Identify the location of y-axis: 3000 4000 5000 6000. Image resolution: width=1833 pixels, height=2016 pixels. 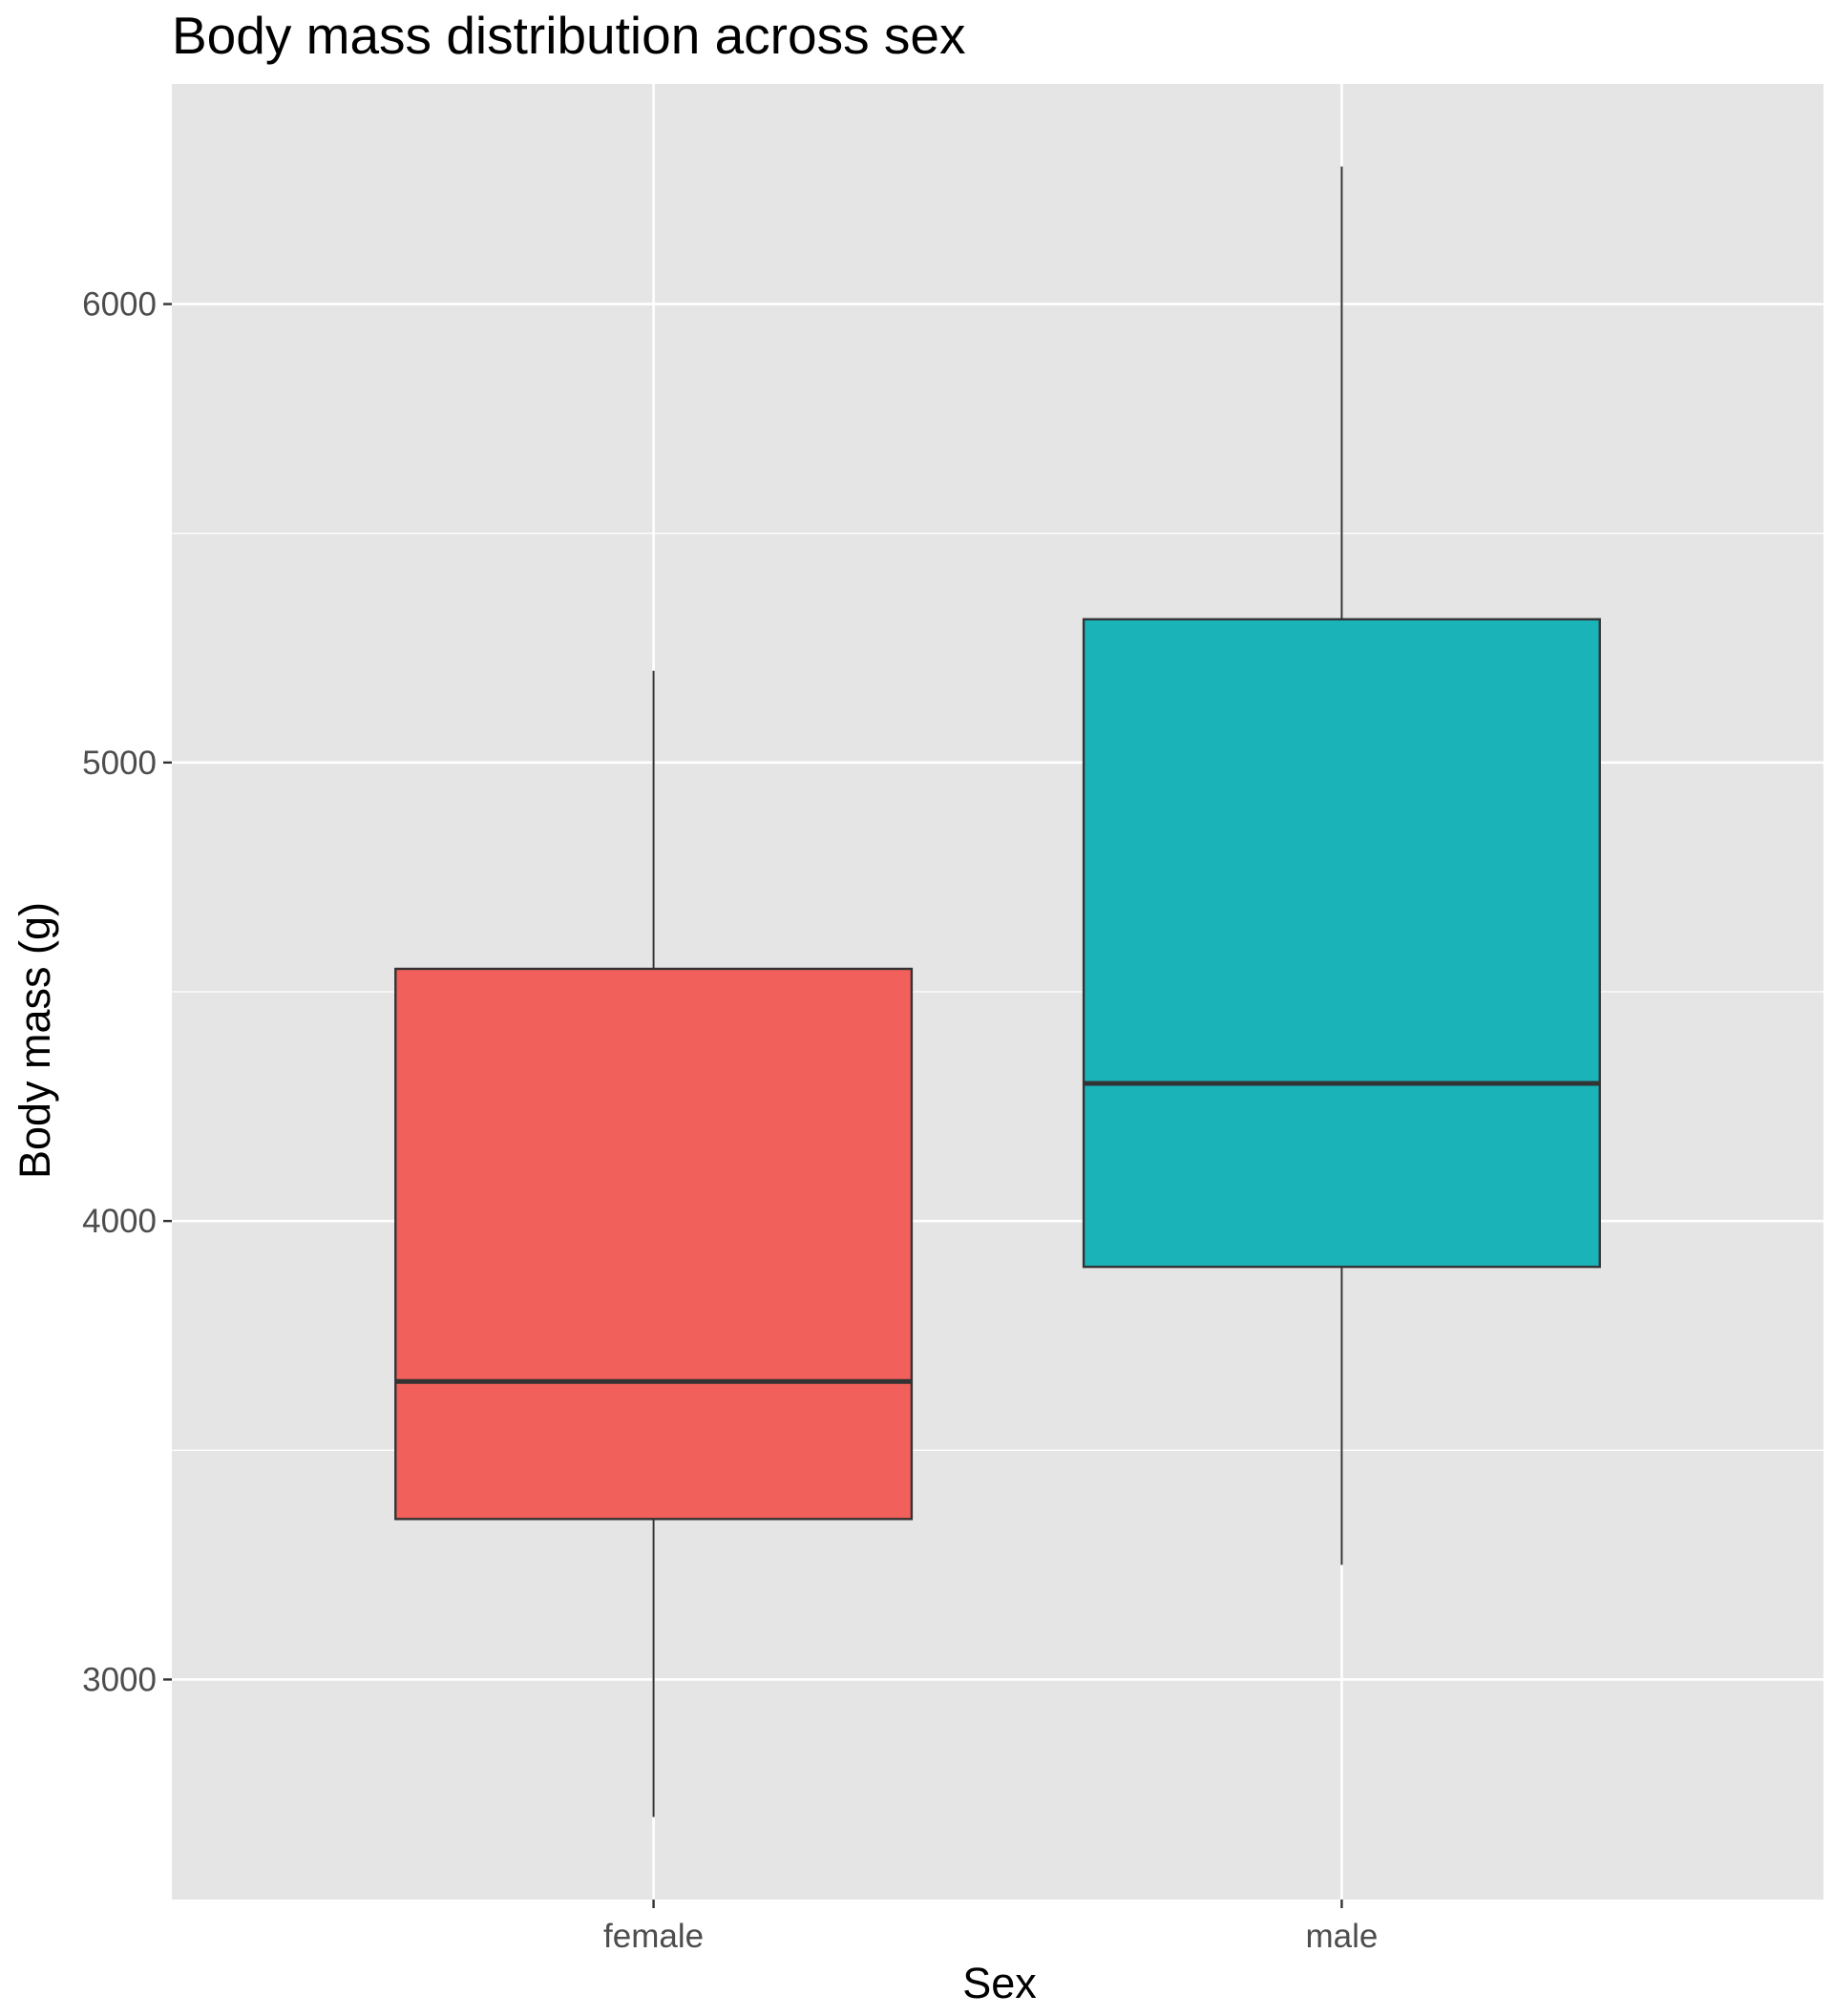
(127, 992).